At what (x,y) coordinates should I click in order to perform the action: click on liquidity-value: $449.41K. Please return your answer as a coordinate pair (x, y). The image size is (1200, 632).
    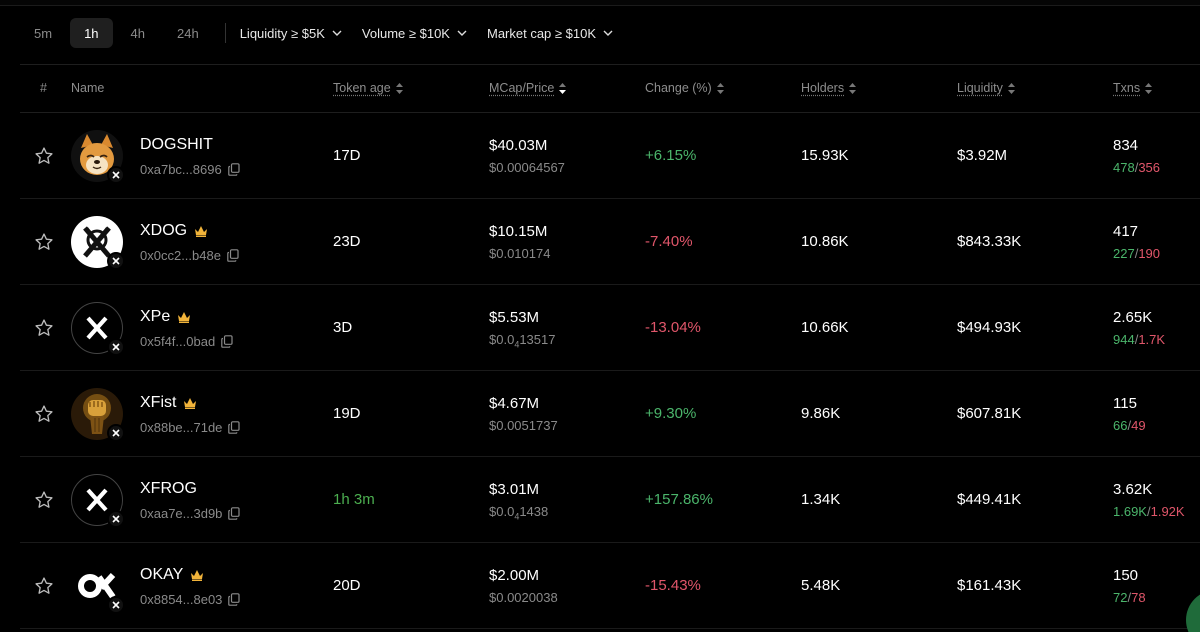
    Looking at the image, I should click on (989, 499).